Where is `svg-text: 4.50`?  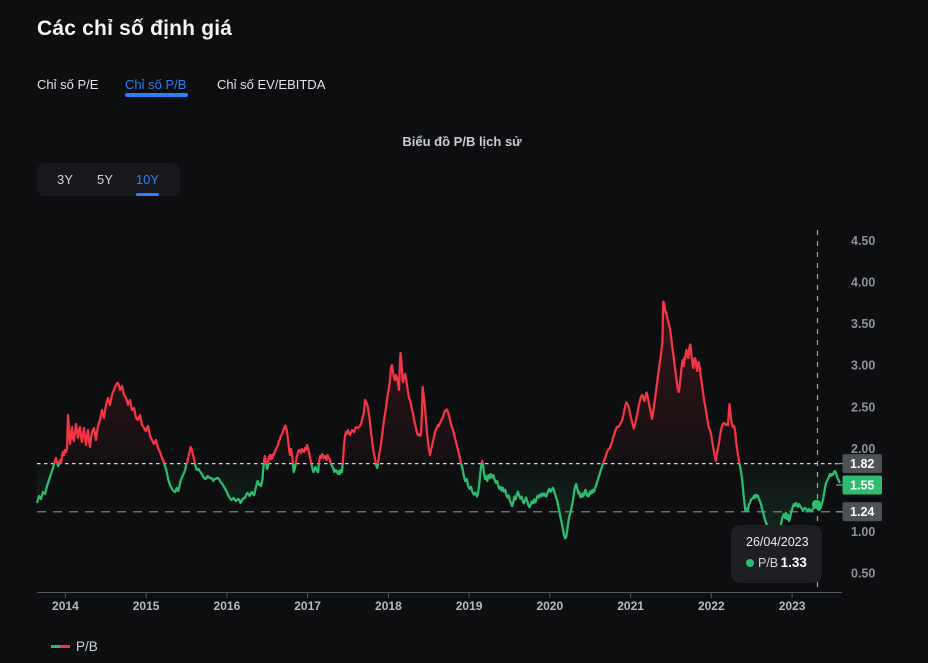 svg-text: 4.50 is located at coordinates (863, 241).